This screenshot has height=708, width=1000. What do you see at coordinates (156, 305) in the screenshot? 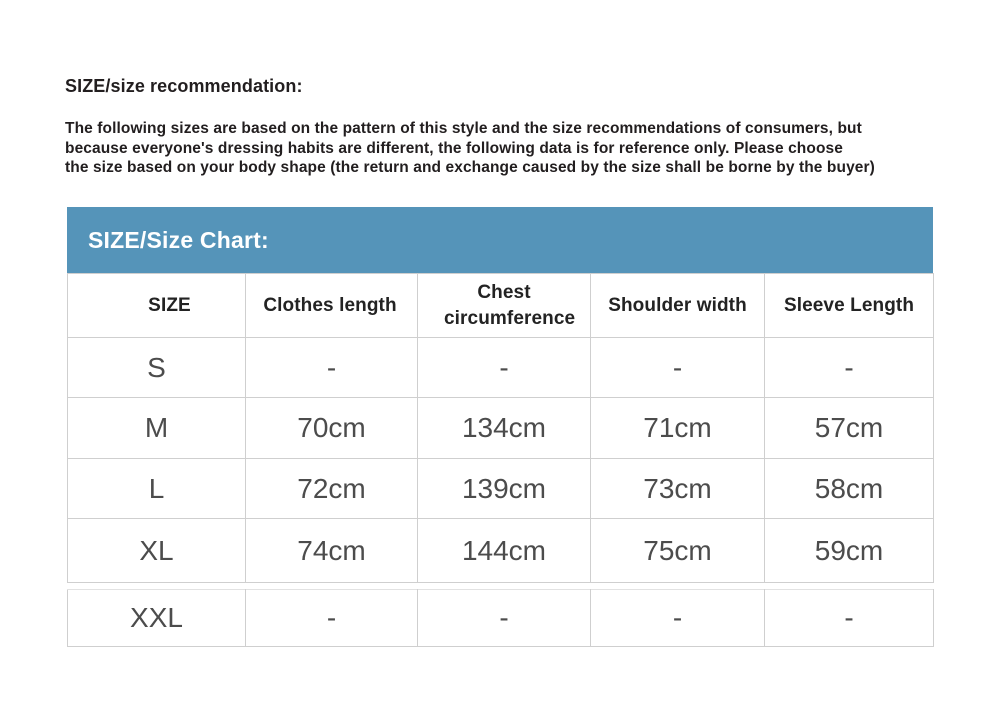
I see `column-header-size: SIZE` at bounding box center [156, 305].